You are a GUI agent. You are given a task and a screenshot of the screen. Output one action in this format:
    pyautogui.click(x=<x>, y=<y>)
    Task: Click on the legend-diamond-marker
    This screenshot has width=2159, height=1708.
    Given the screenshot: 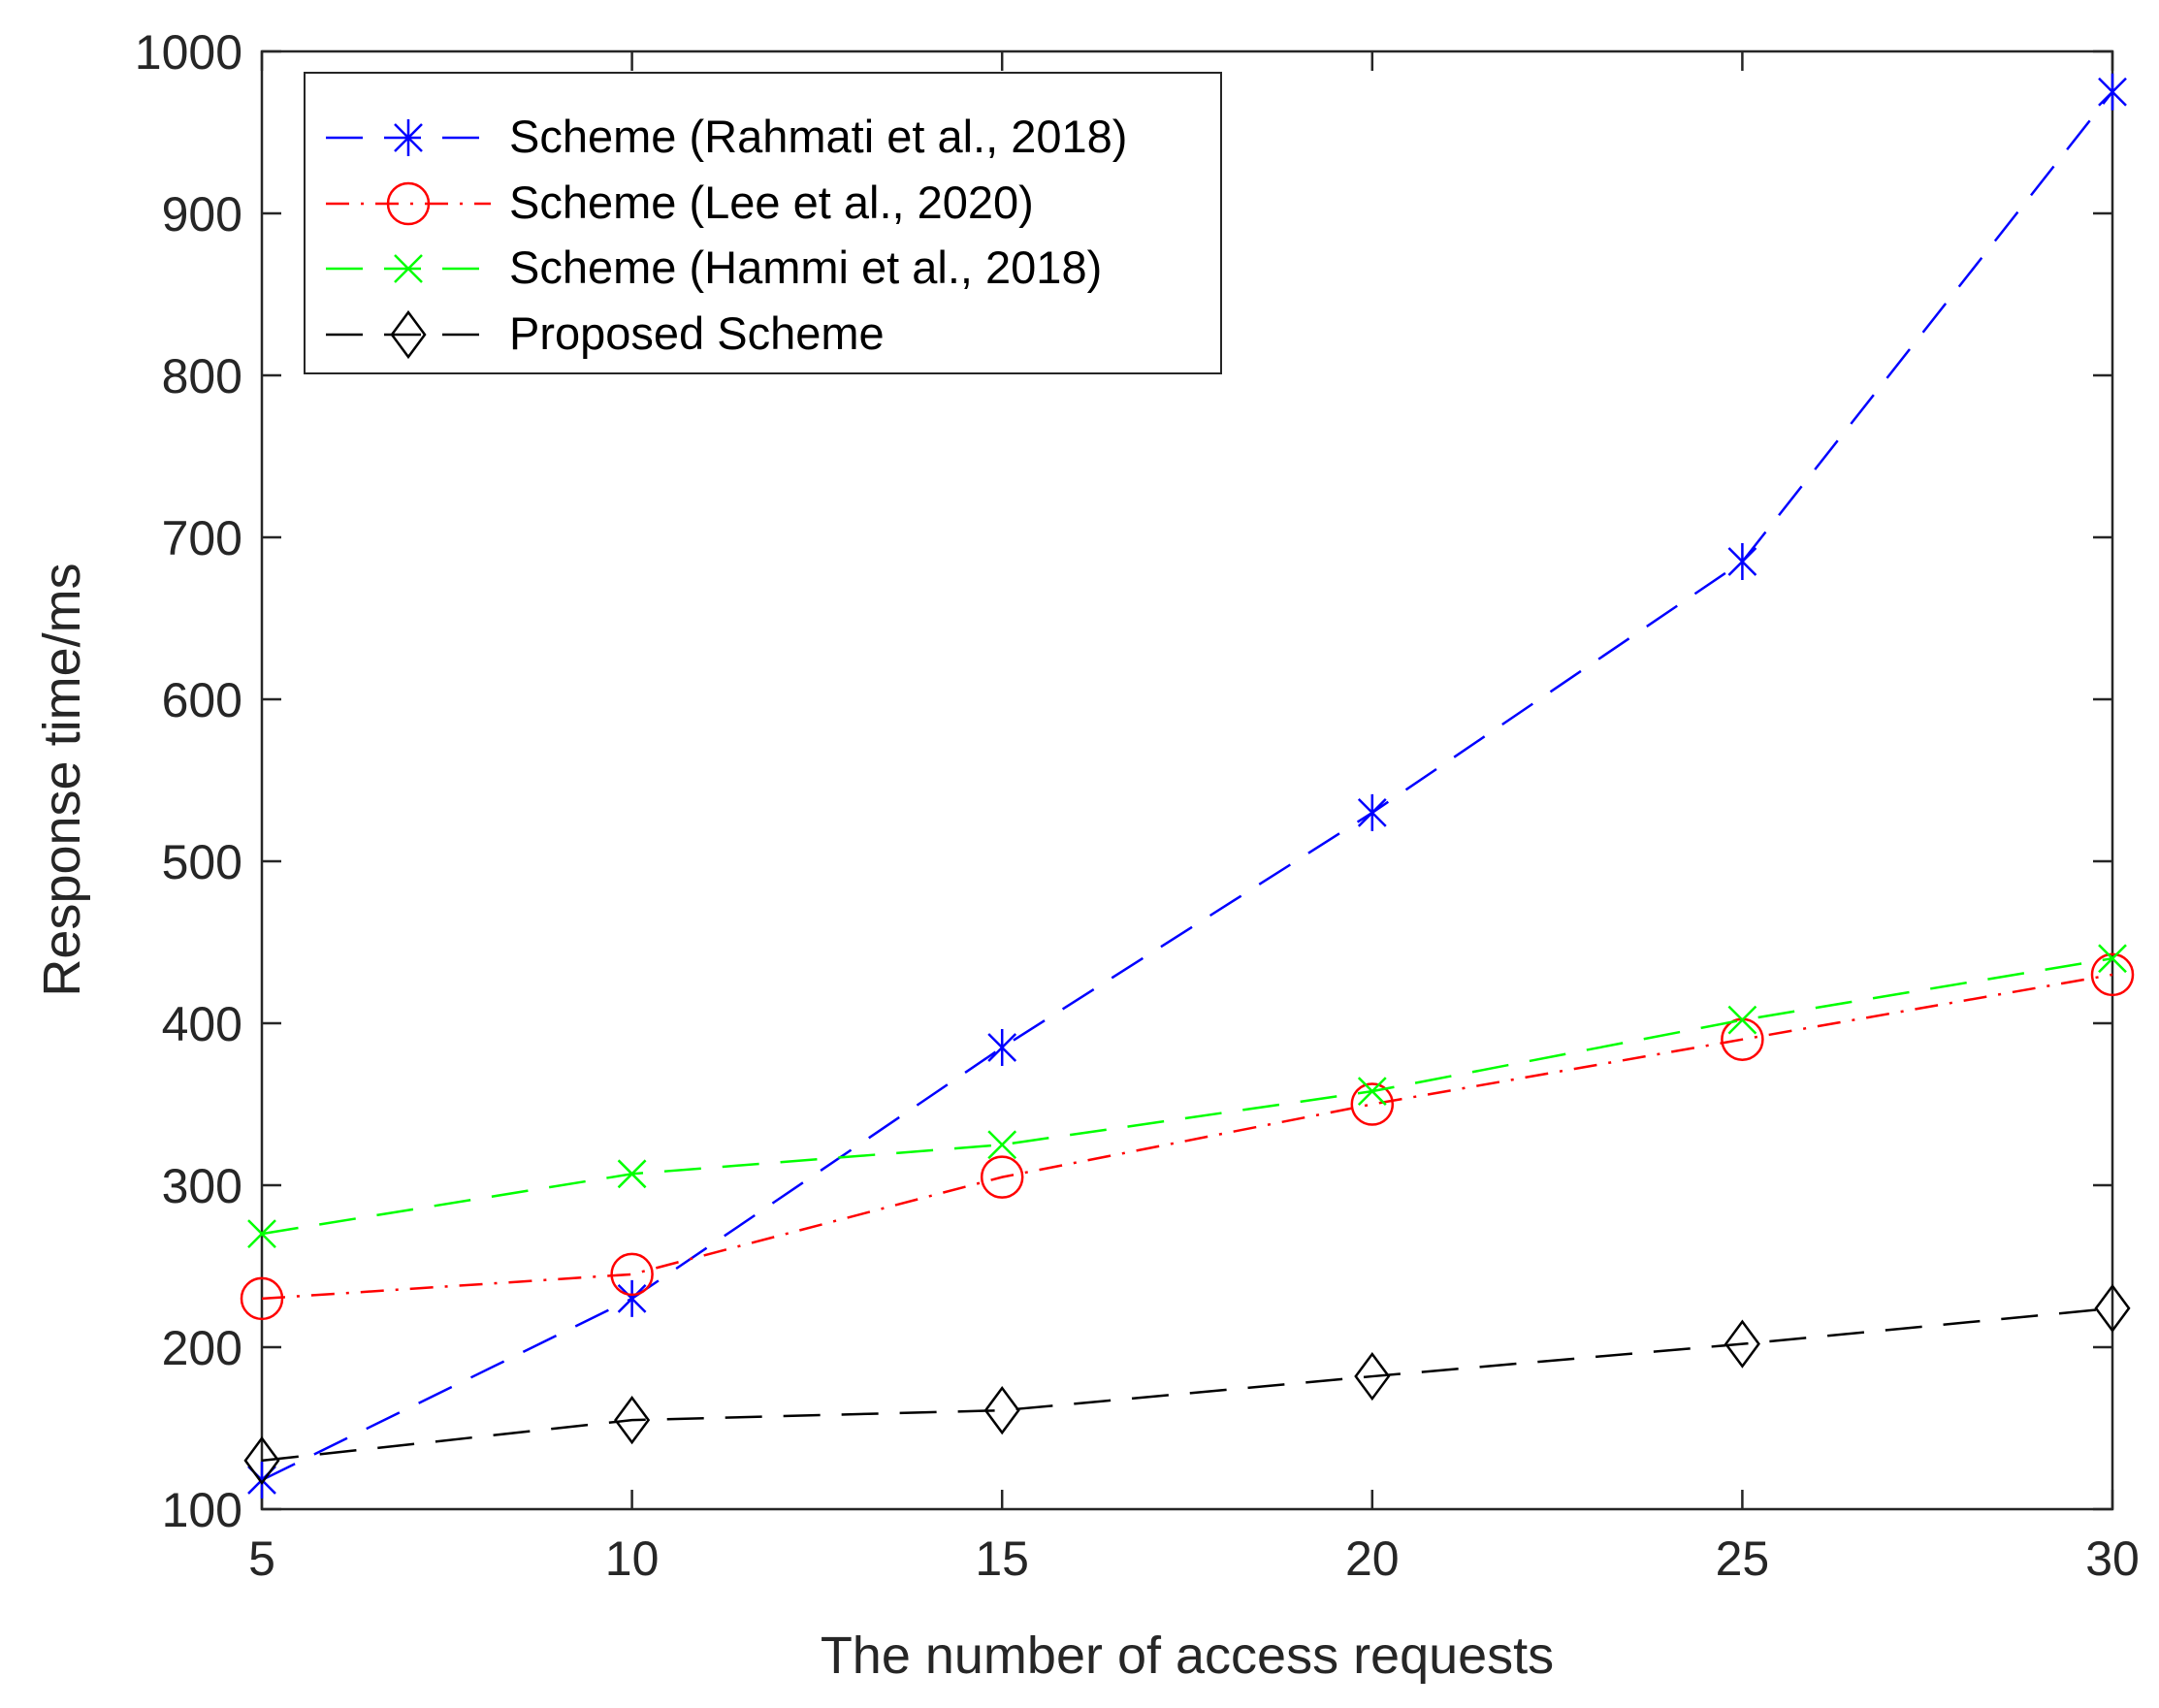 What is the action you would take?
    pyautogui.click(x=408, y=335)
    